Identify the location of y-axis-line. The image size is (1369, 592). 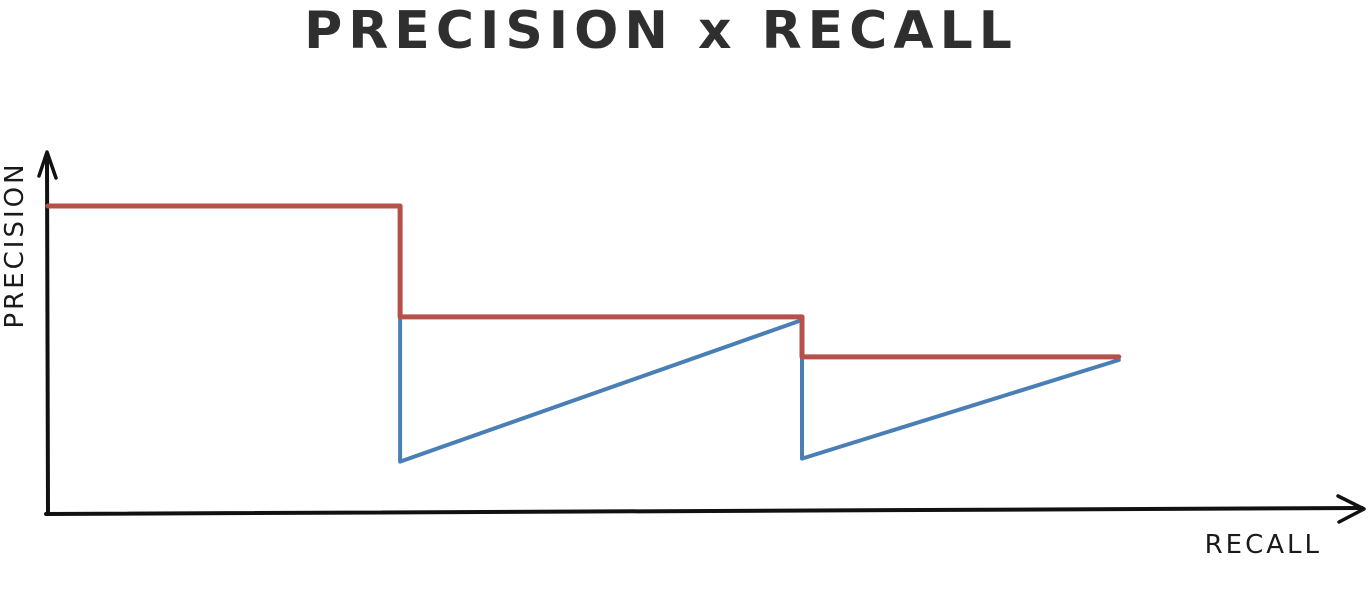
(47, 337).